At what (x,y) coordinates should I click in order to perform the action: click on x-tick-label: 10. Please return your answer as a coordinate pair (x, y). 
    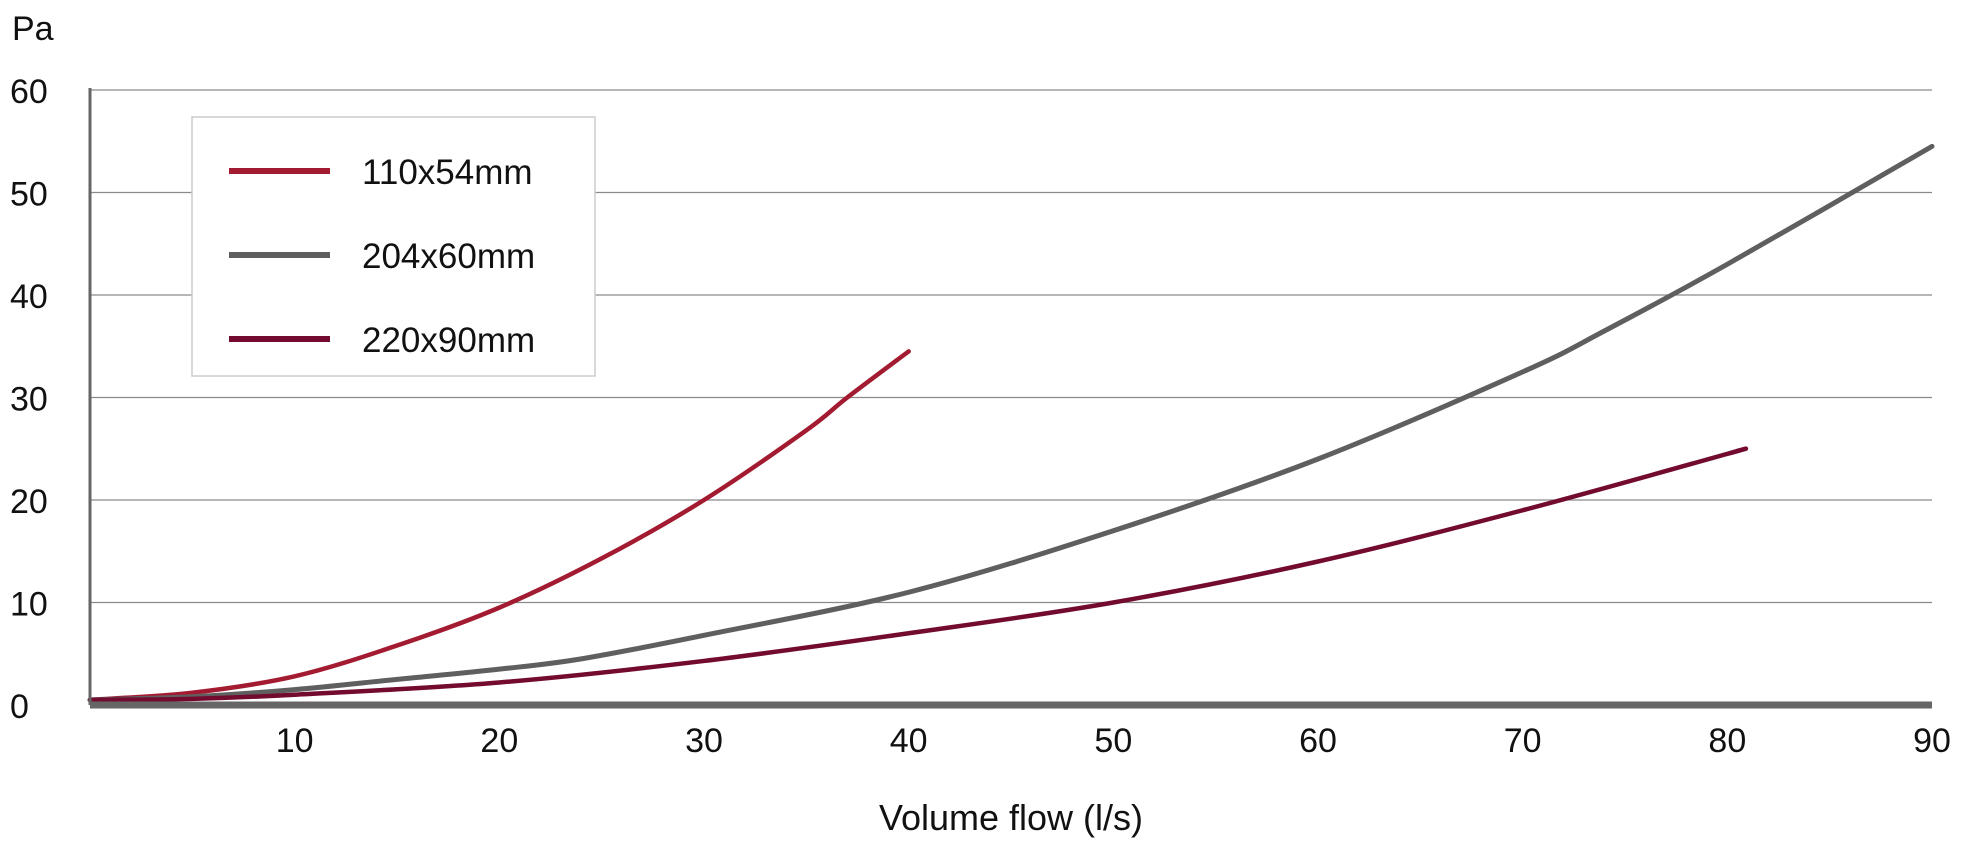
    Looking at the image, I should click on (295, 741).